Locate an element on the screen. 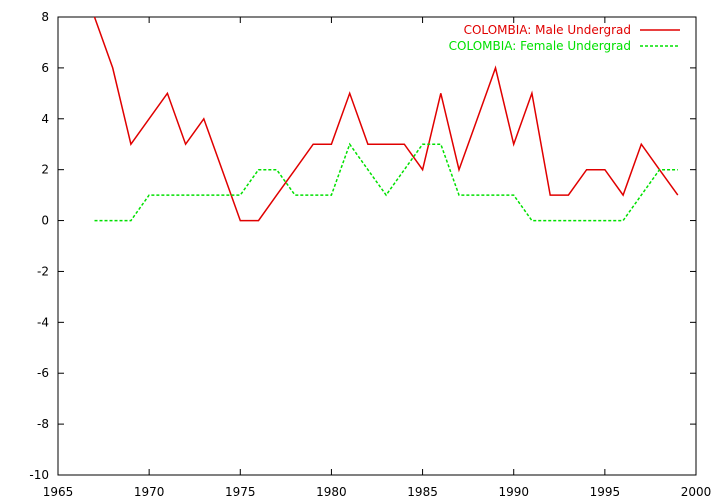  legend-label-1: COLOMBIA: Male Undergrad is located at coordinates (547, 30).